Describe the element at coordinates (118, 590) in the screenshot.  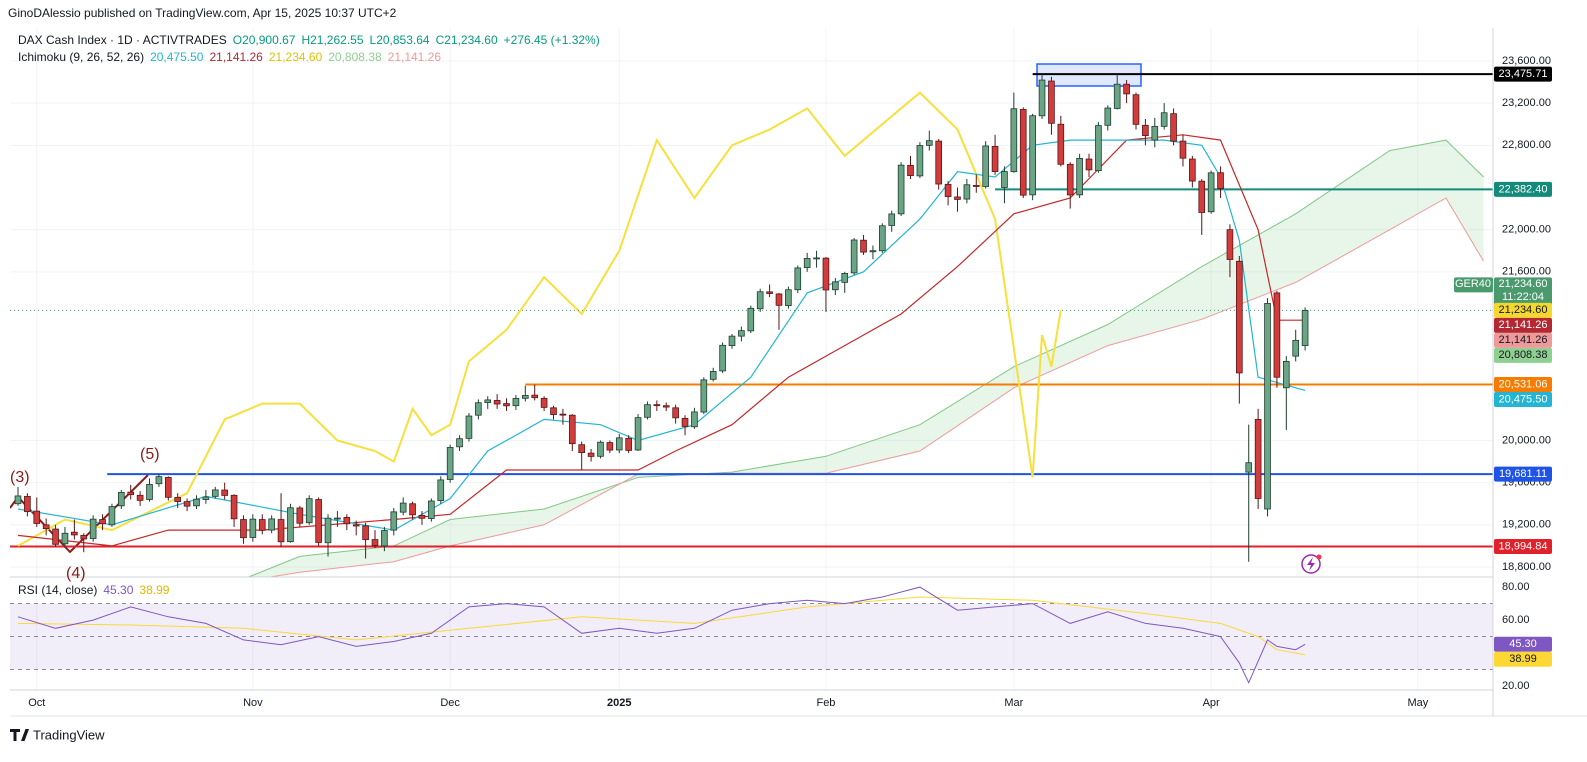
I see `legend-item: 45.30` at that location.